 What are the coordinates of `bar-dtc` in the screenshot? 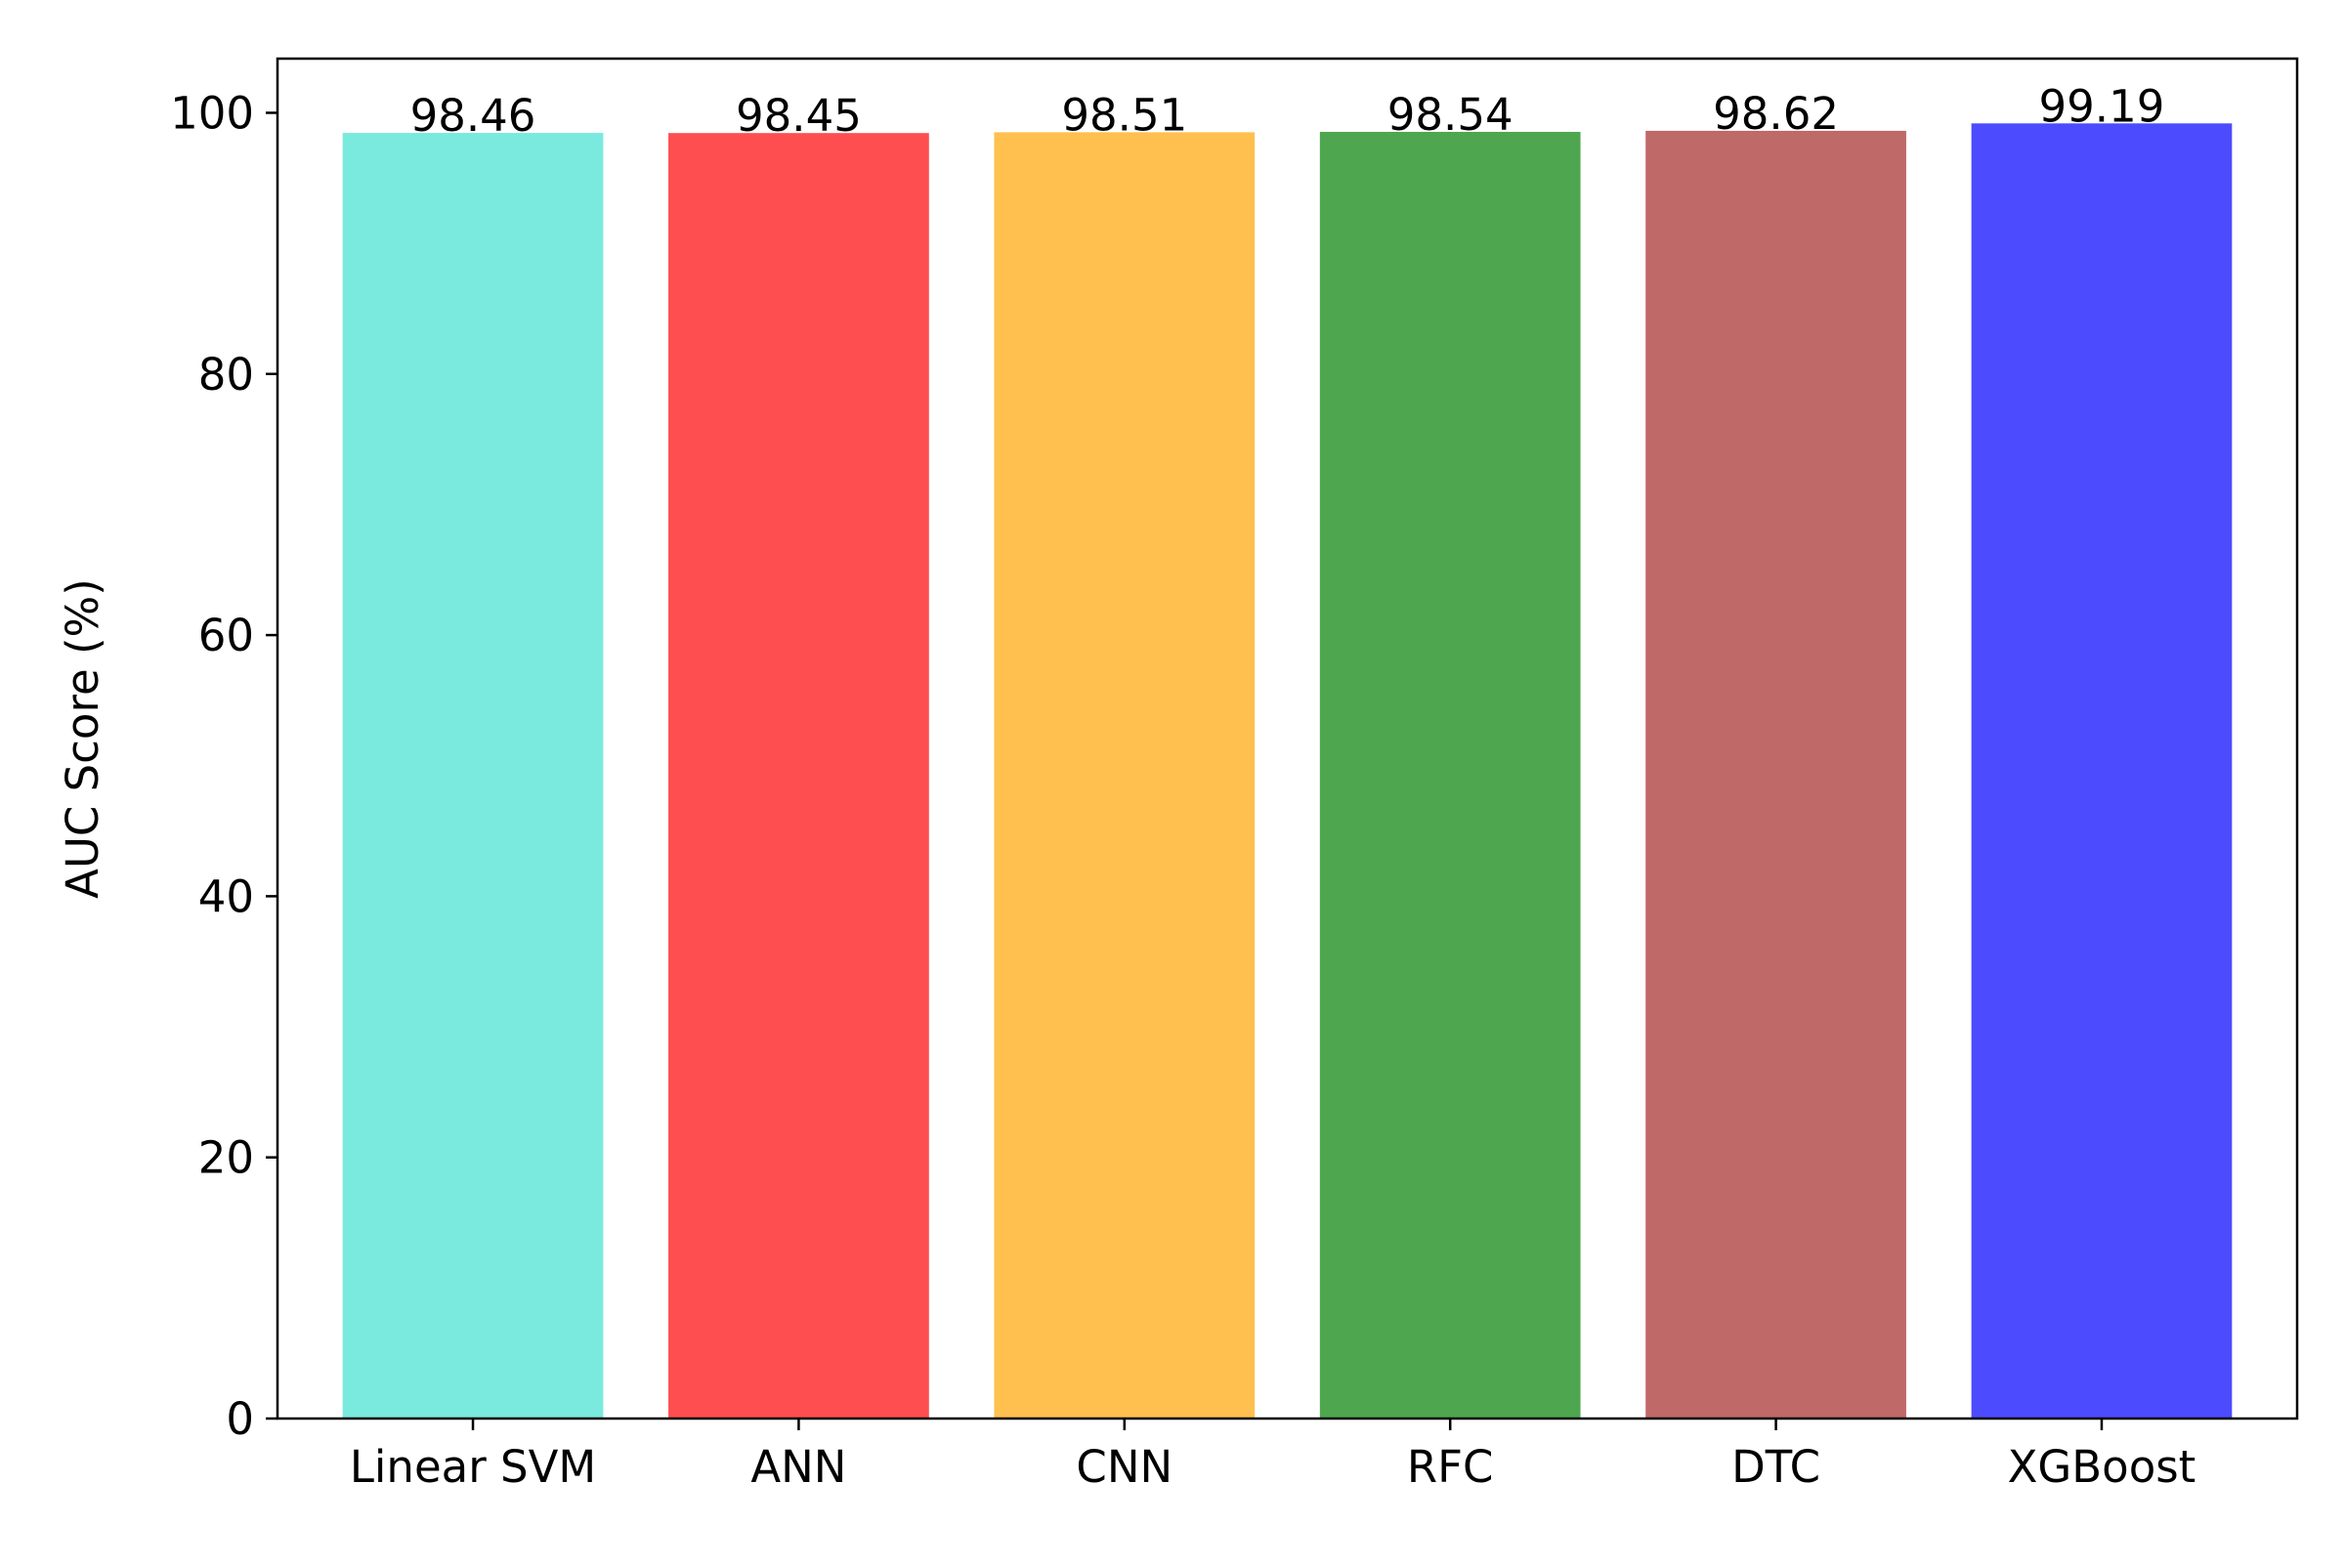 It's located at (1775, 775).